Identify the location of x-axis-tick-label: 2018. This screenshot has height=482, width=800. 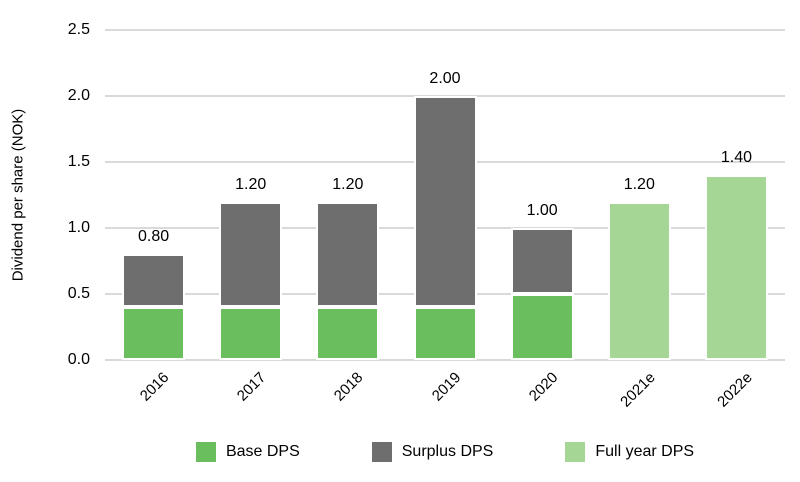
(349, 387).